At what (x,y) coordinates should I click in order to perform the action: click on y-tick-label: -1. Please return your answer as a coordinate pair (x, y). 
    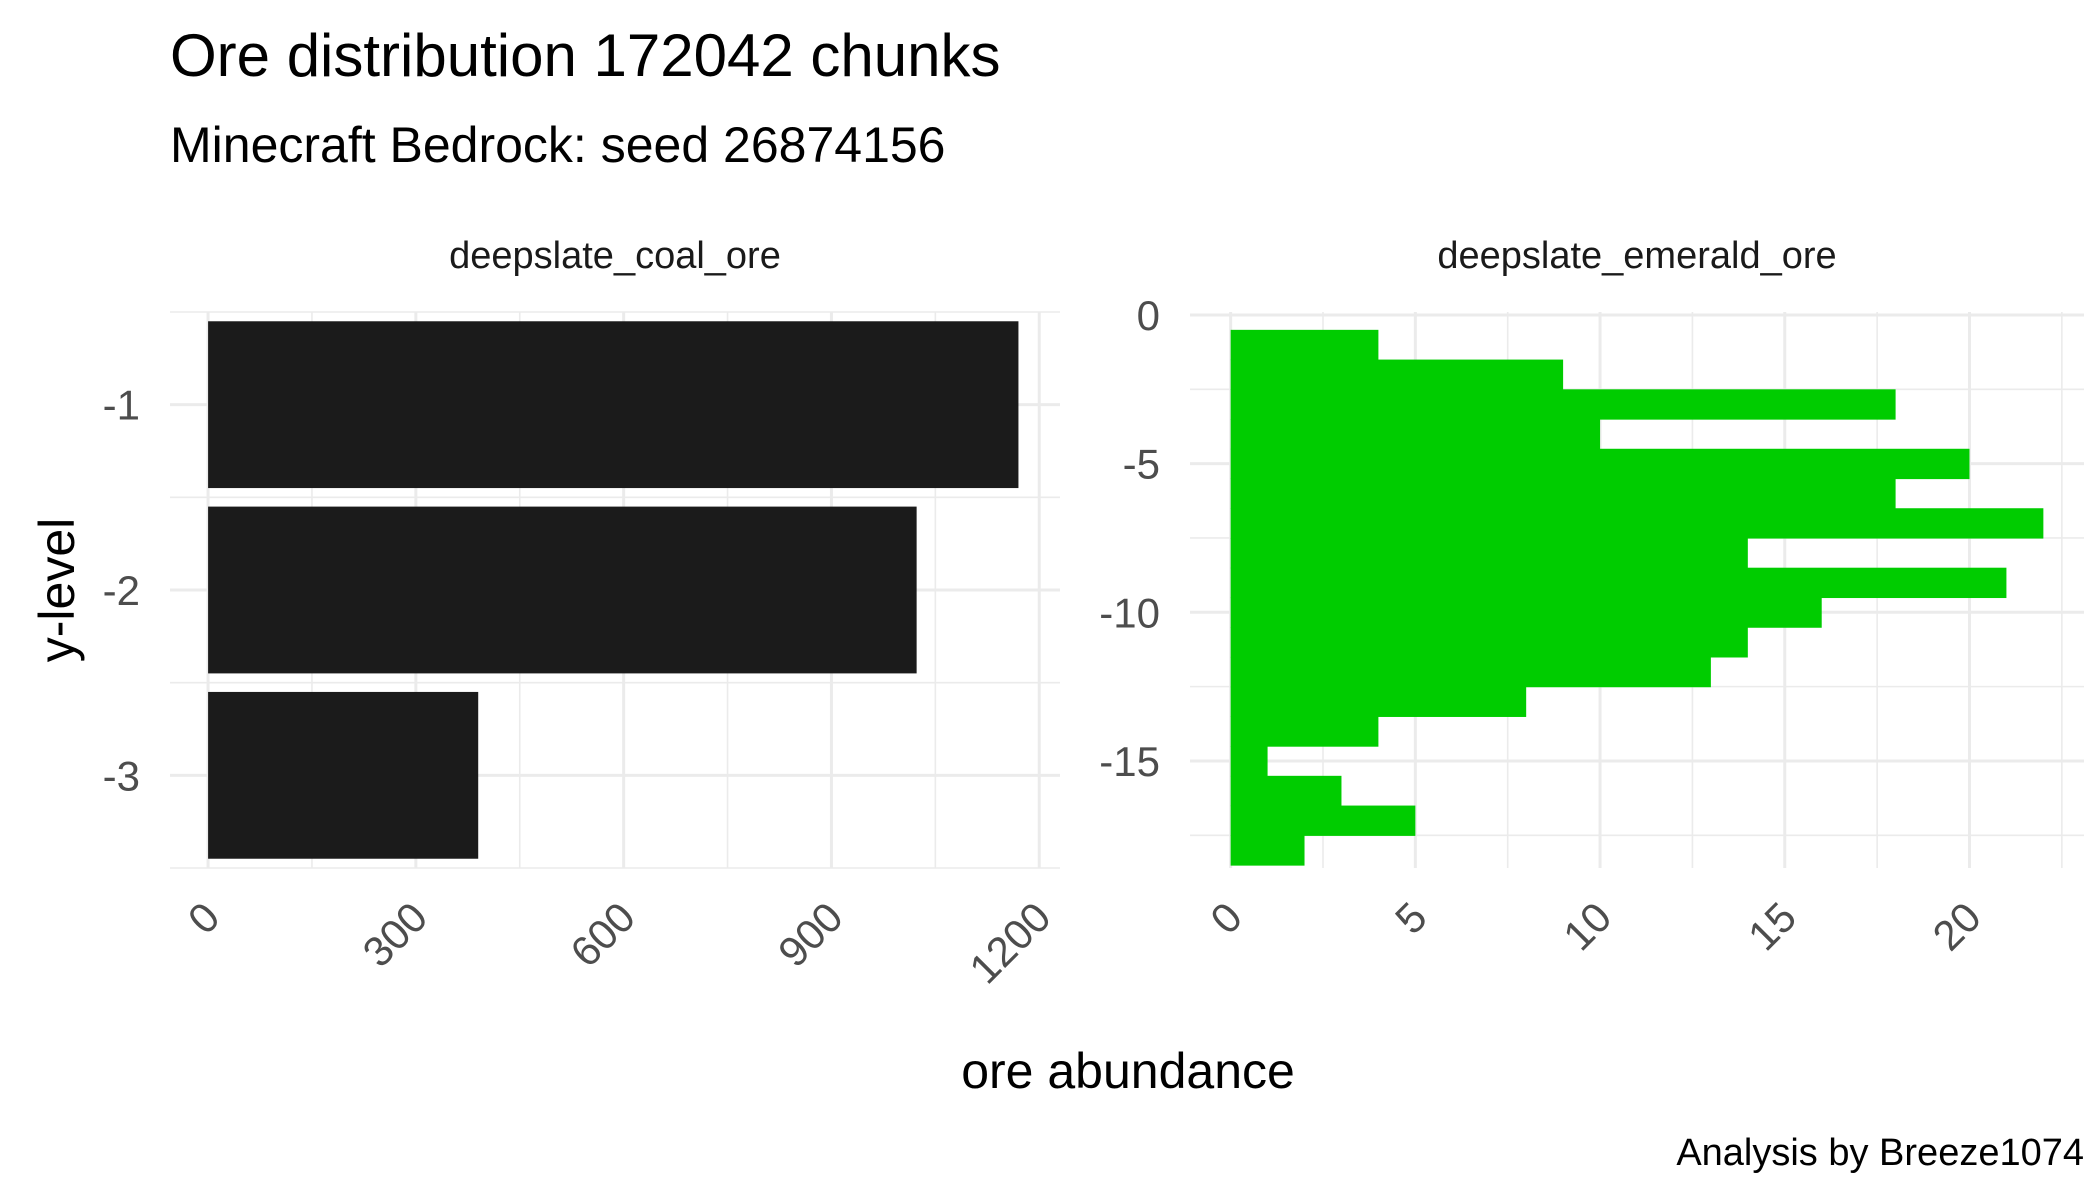
    Looking at the image, I should click on (121, 405).